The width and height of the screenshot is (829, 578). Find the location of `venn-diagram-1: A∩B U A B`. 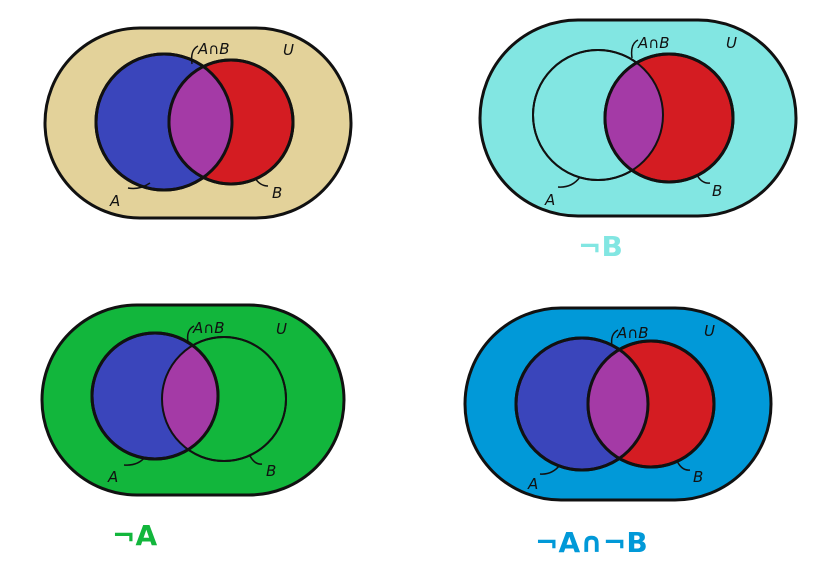

venn-diagram-1: A∩B U A B is located at coordinates (198, 123).